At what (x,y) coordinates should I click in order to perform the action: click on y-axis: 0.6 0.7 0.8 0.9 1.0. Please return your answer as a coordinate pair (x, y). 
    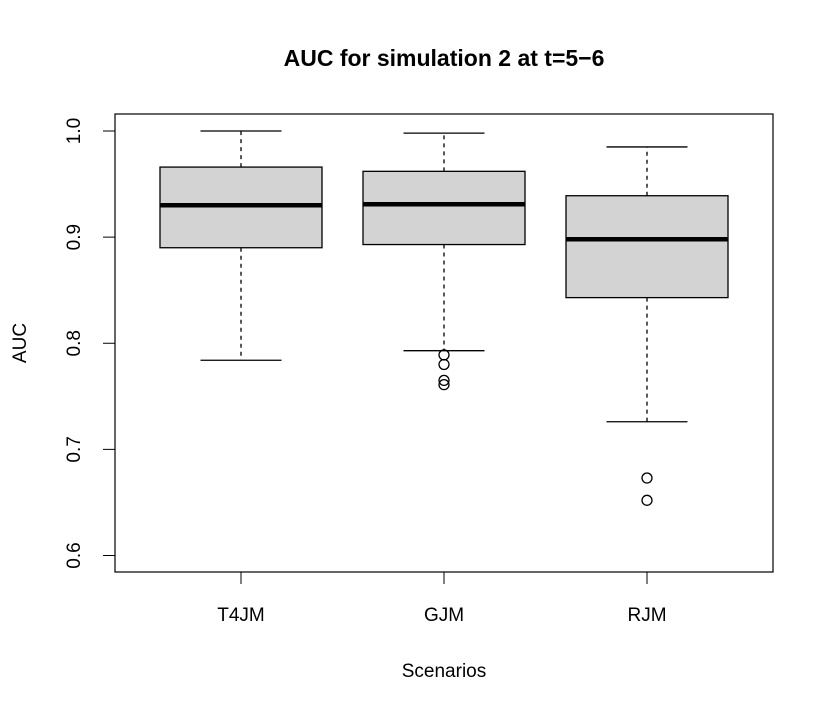
    Looking at the image, I should click on (90, 343).